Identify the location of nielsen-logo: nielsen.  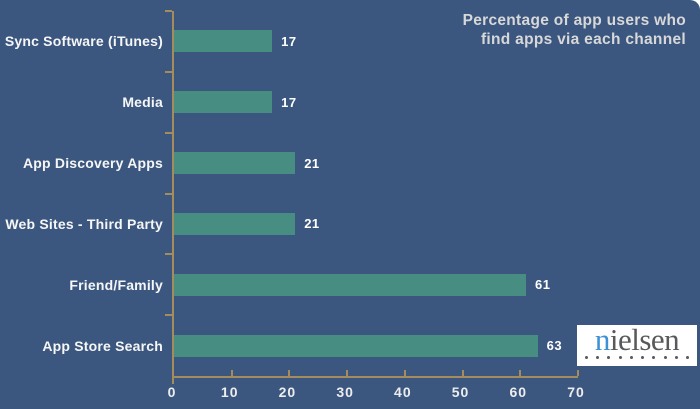
(637, 344).